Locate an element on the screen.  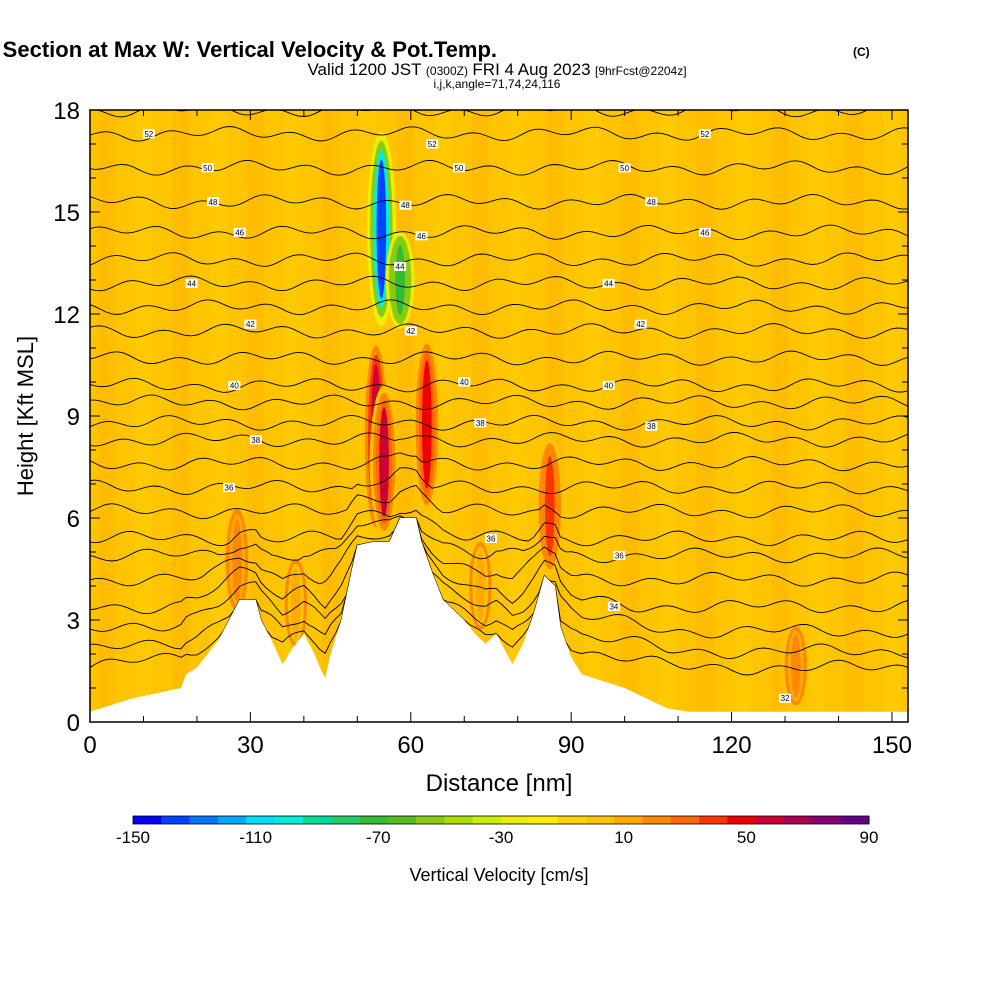
colorbar-frame is located at coordinates (501, 820).